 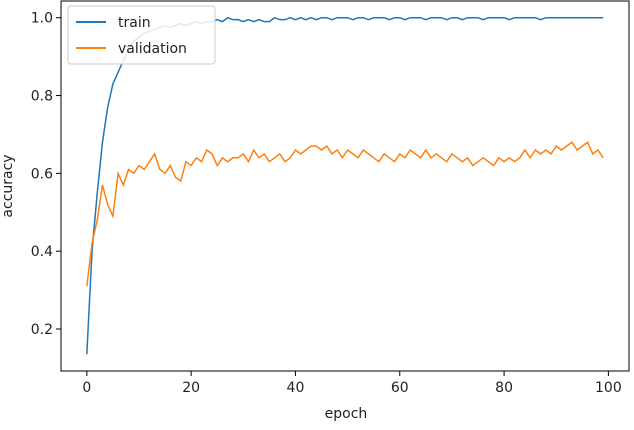 I want to click on x-tick-label: 40, so click(x=296, y=388).